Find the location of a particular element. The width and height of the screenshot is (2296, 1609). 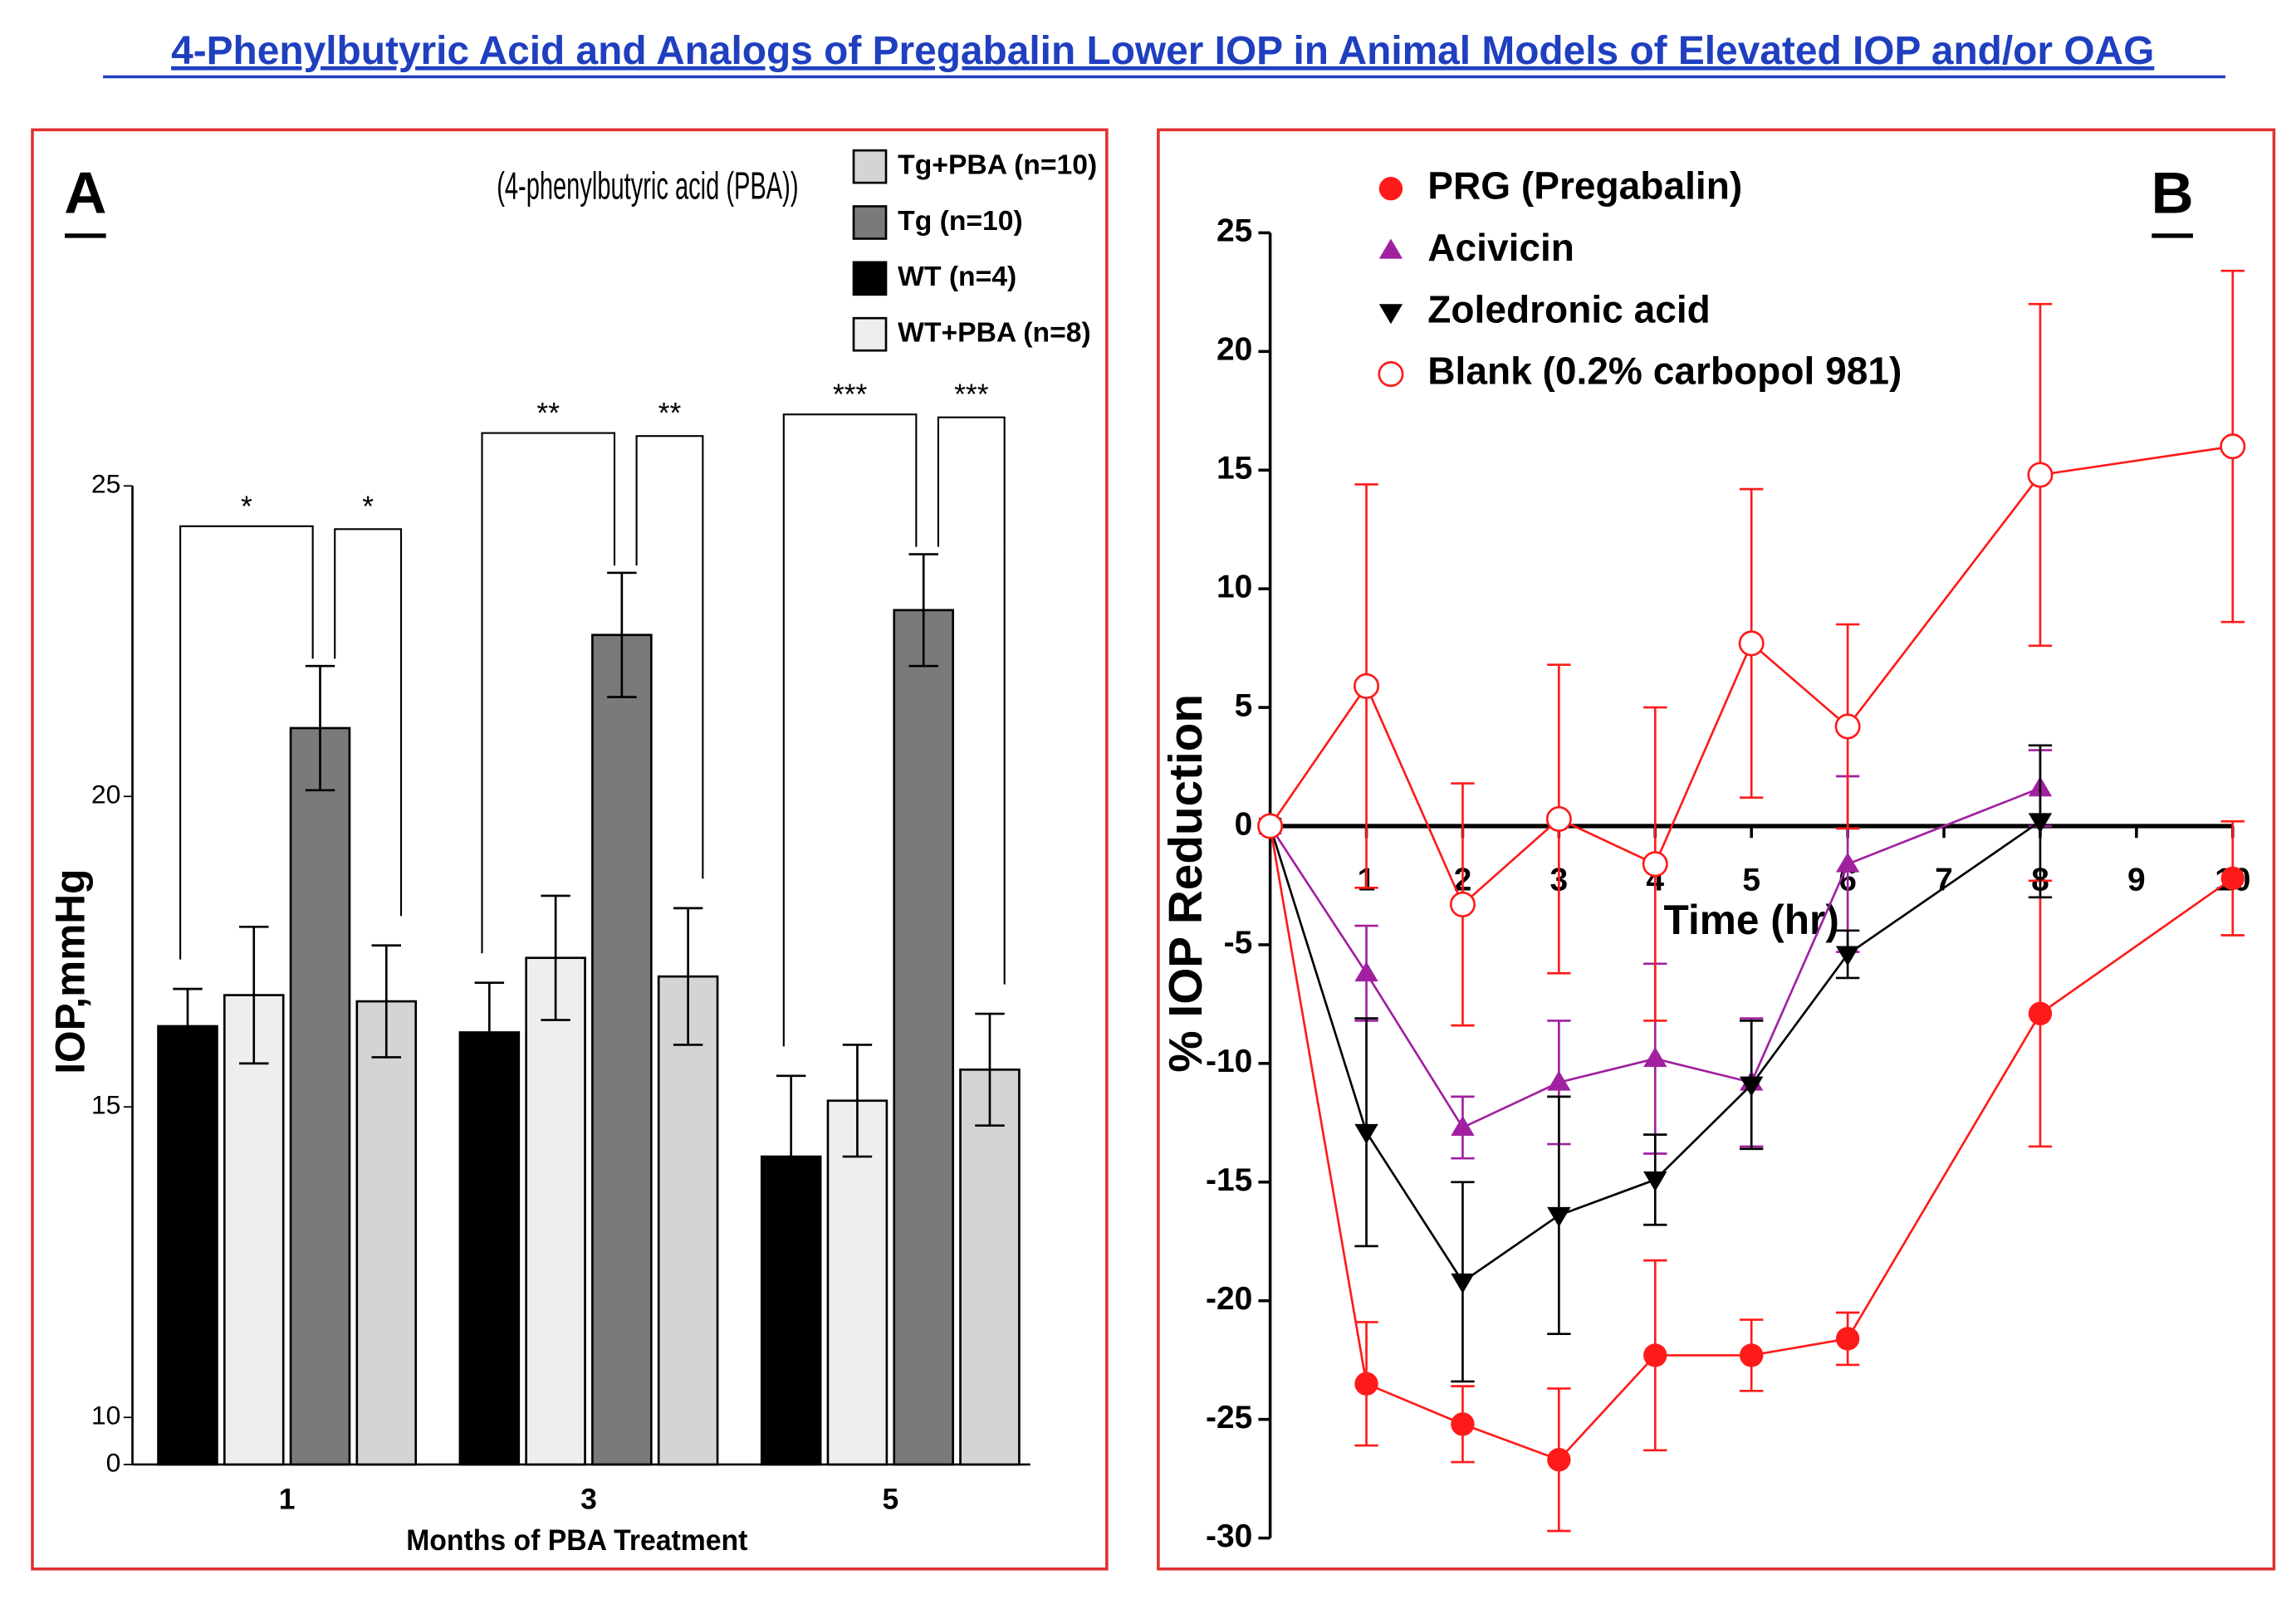

x-axis-label: Time (hr) is located at coordinates (1751, 920).